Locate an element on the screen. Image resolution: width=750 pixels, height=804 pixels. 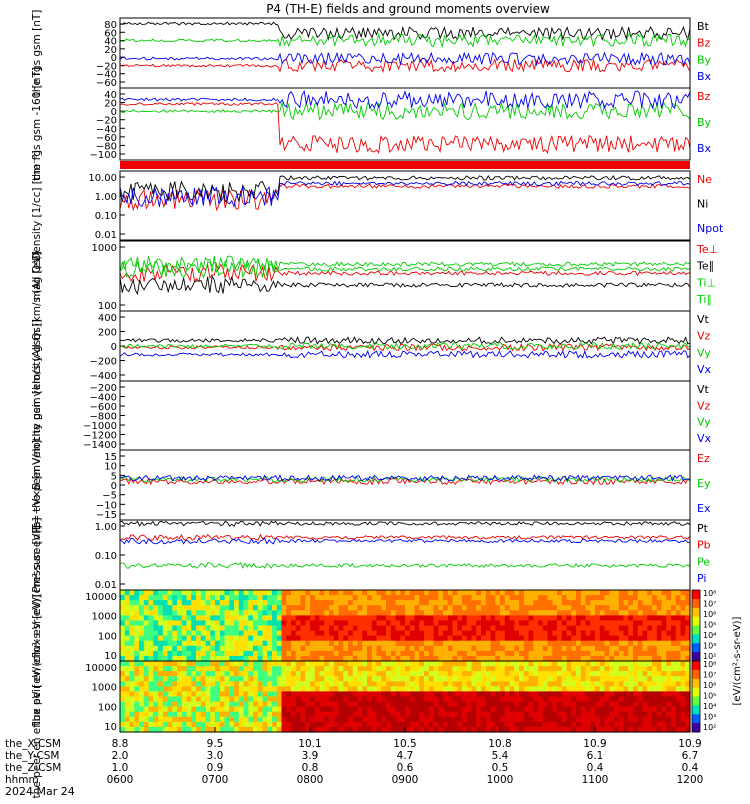
ytick-label: 100 is located at coordinates (107, 707).